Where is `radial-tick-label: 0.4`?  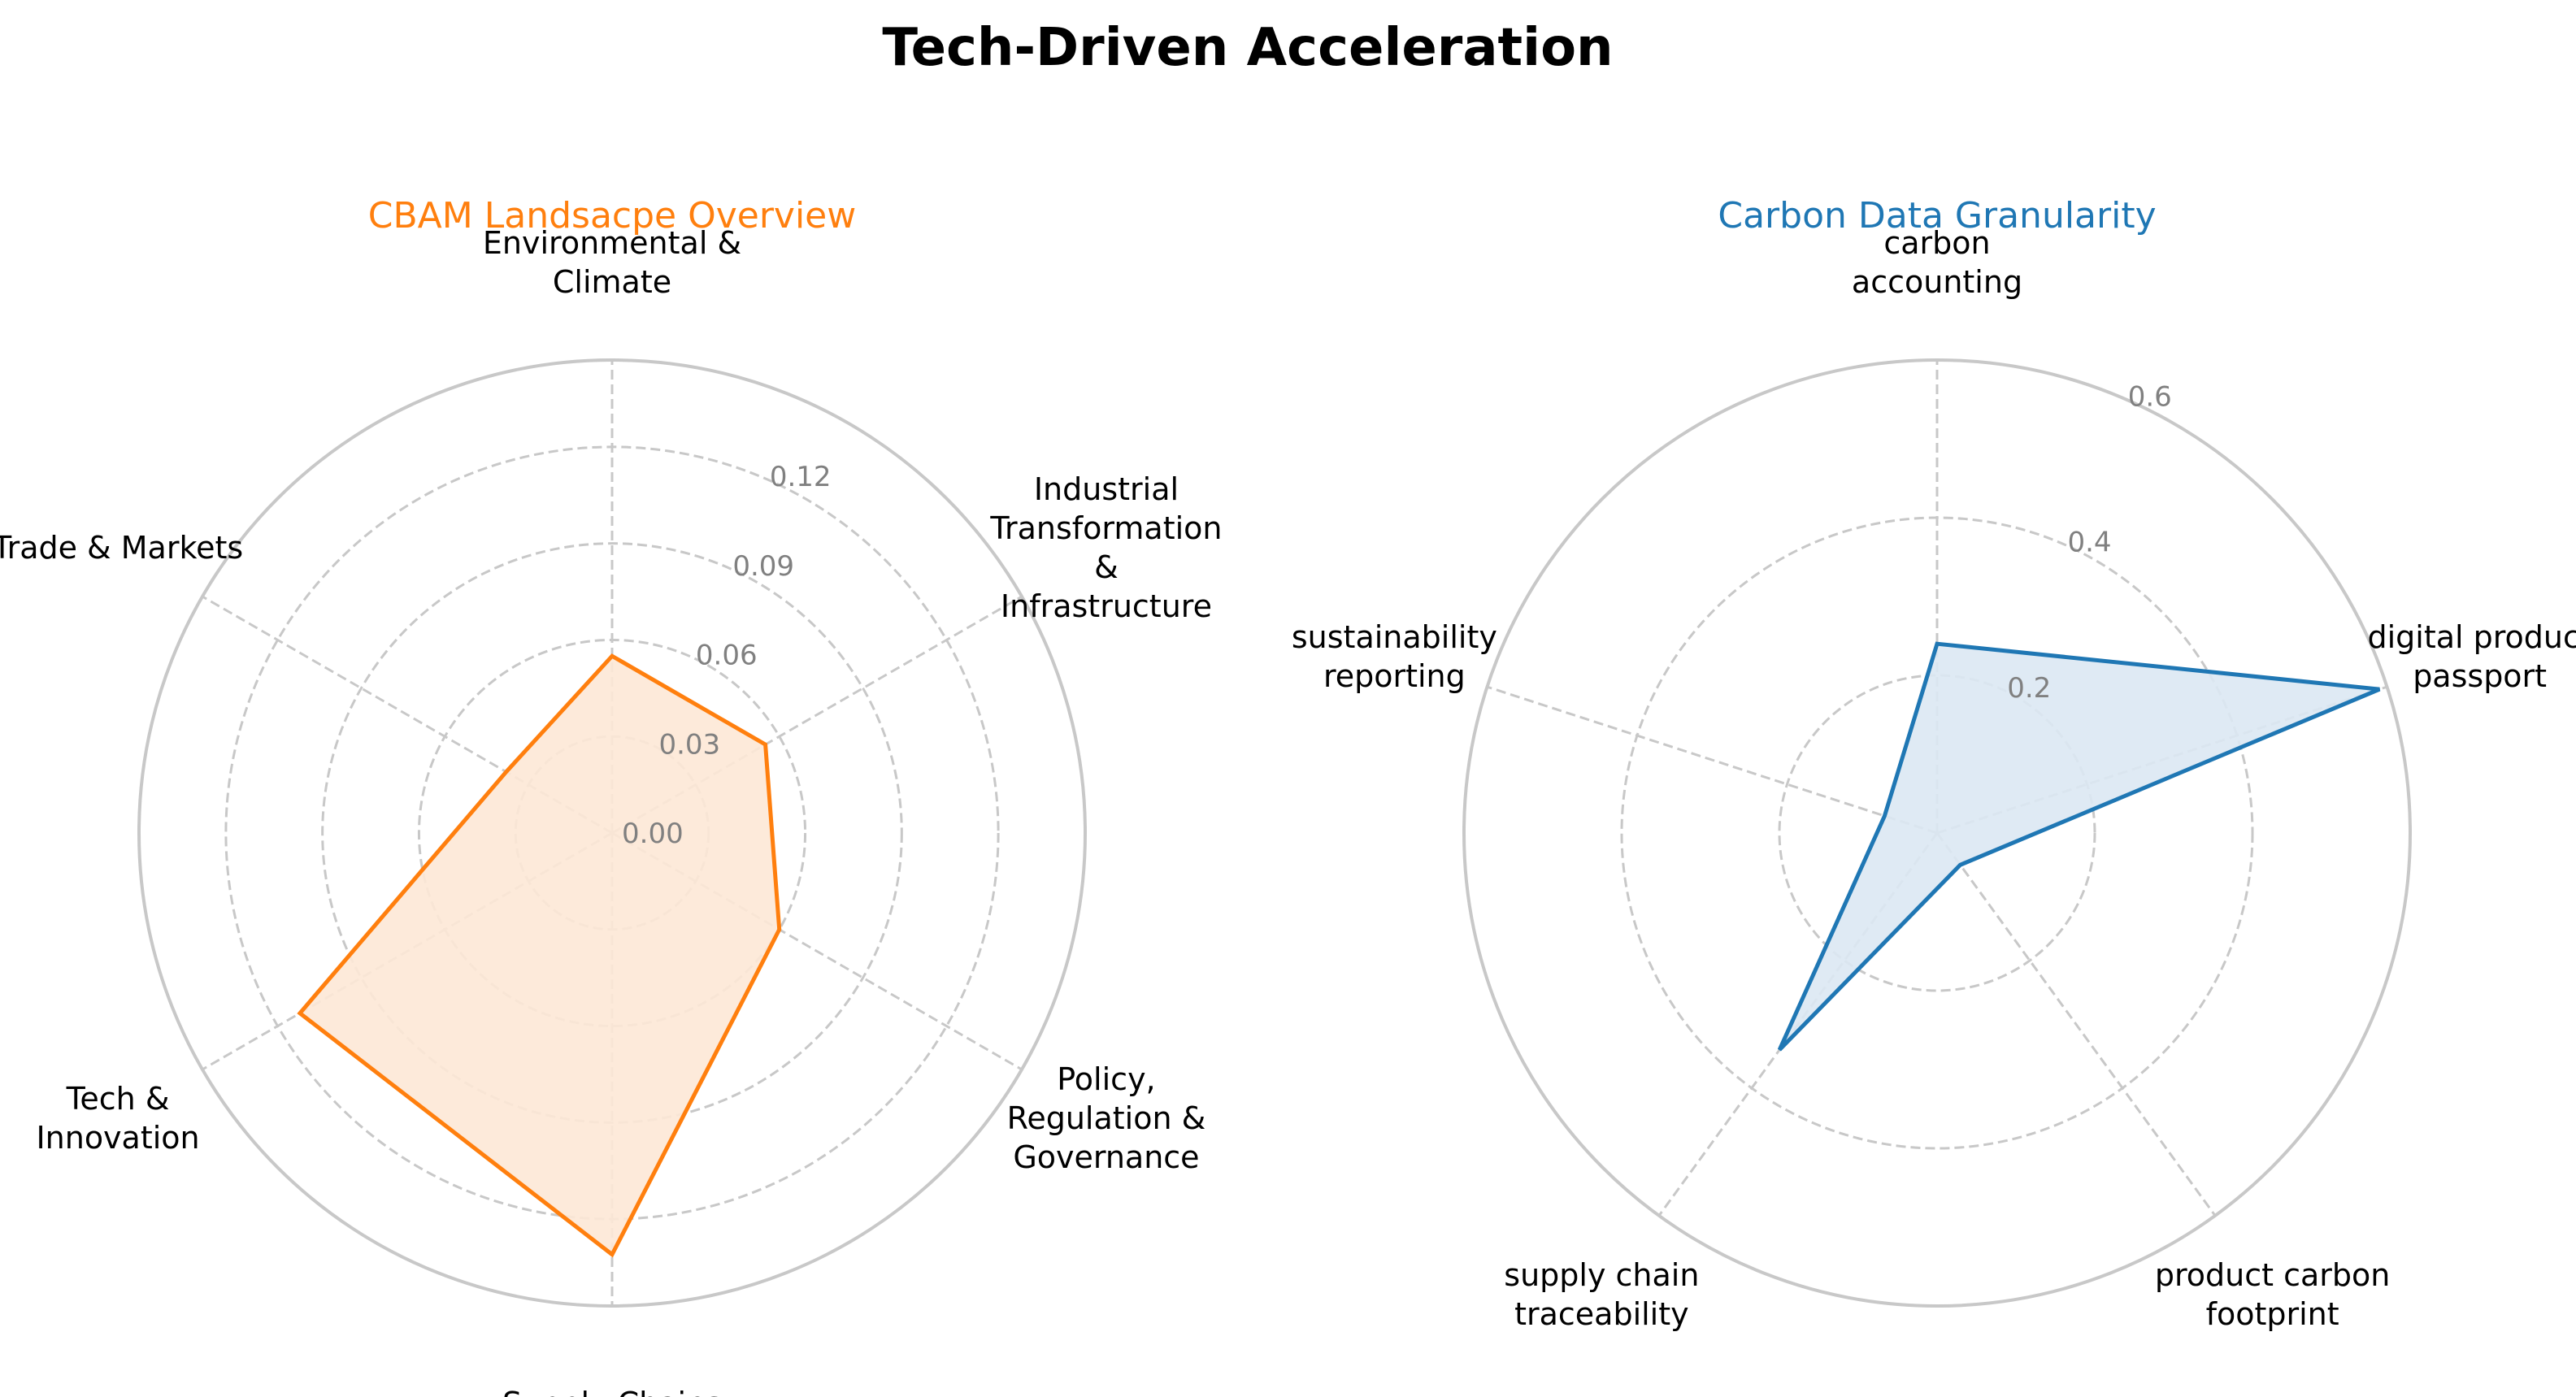
radial-tick-label: 0.4 is located at coordinates (2089, 543).